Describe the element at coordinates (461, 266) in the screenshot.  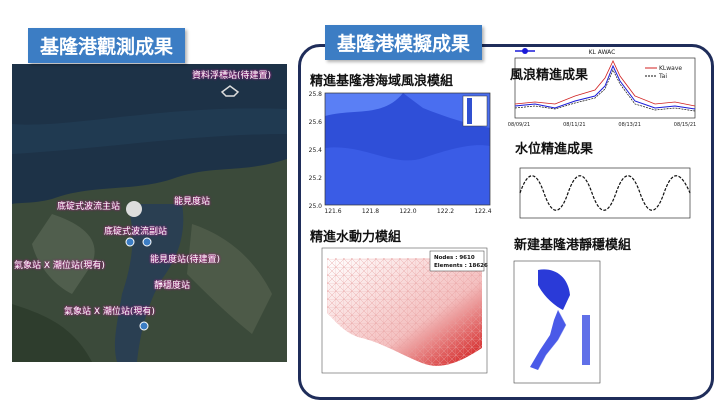
I see `mesh-info: Elements : 18626` at that location.